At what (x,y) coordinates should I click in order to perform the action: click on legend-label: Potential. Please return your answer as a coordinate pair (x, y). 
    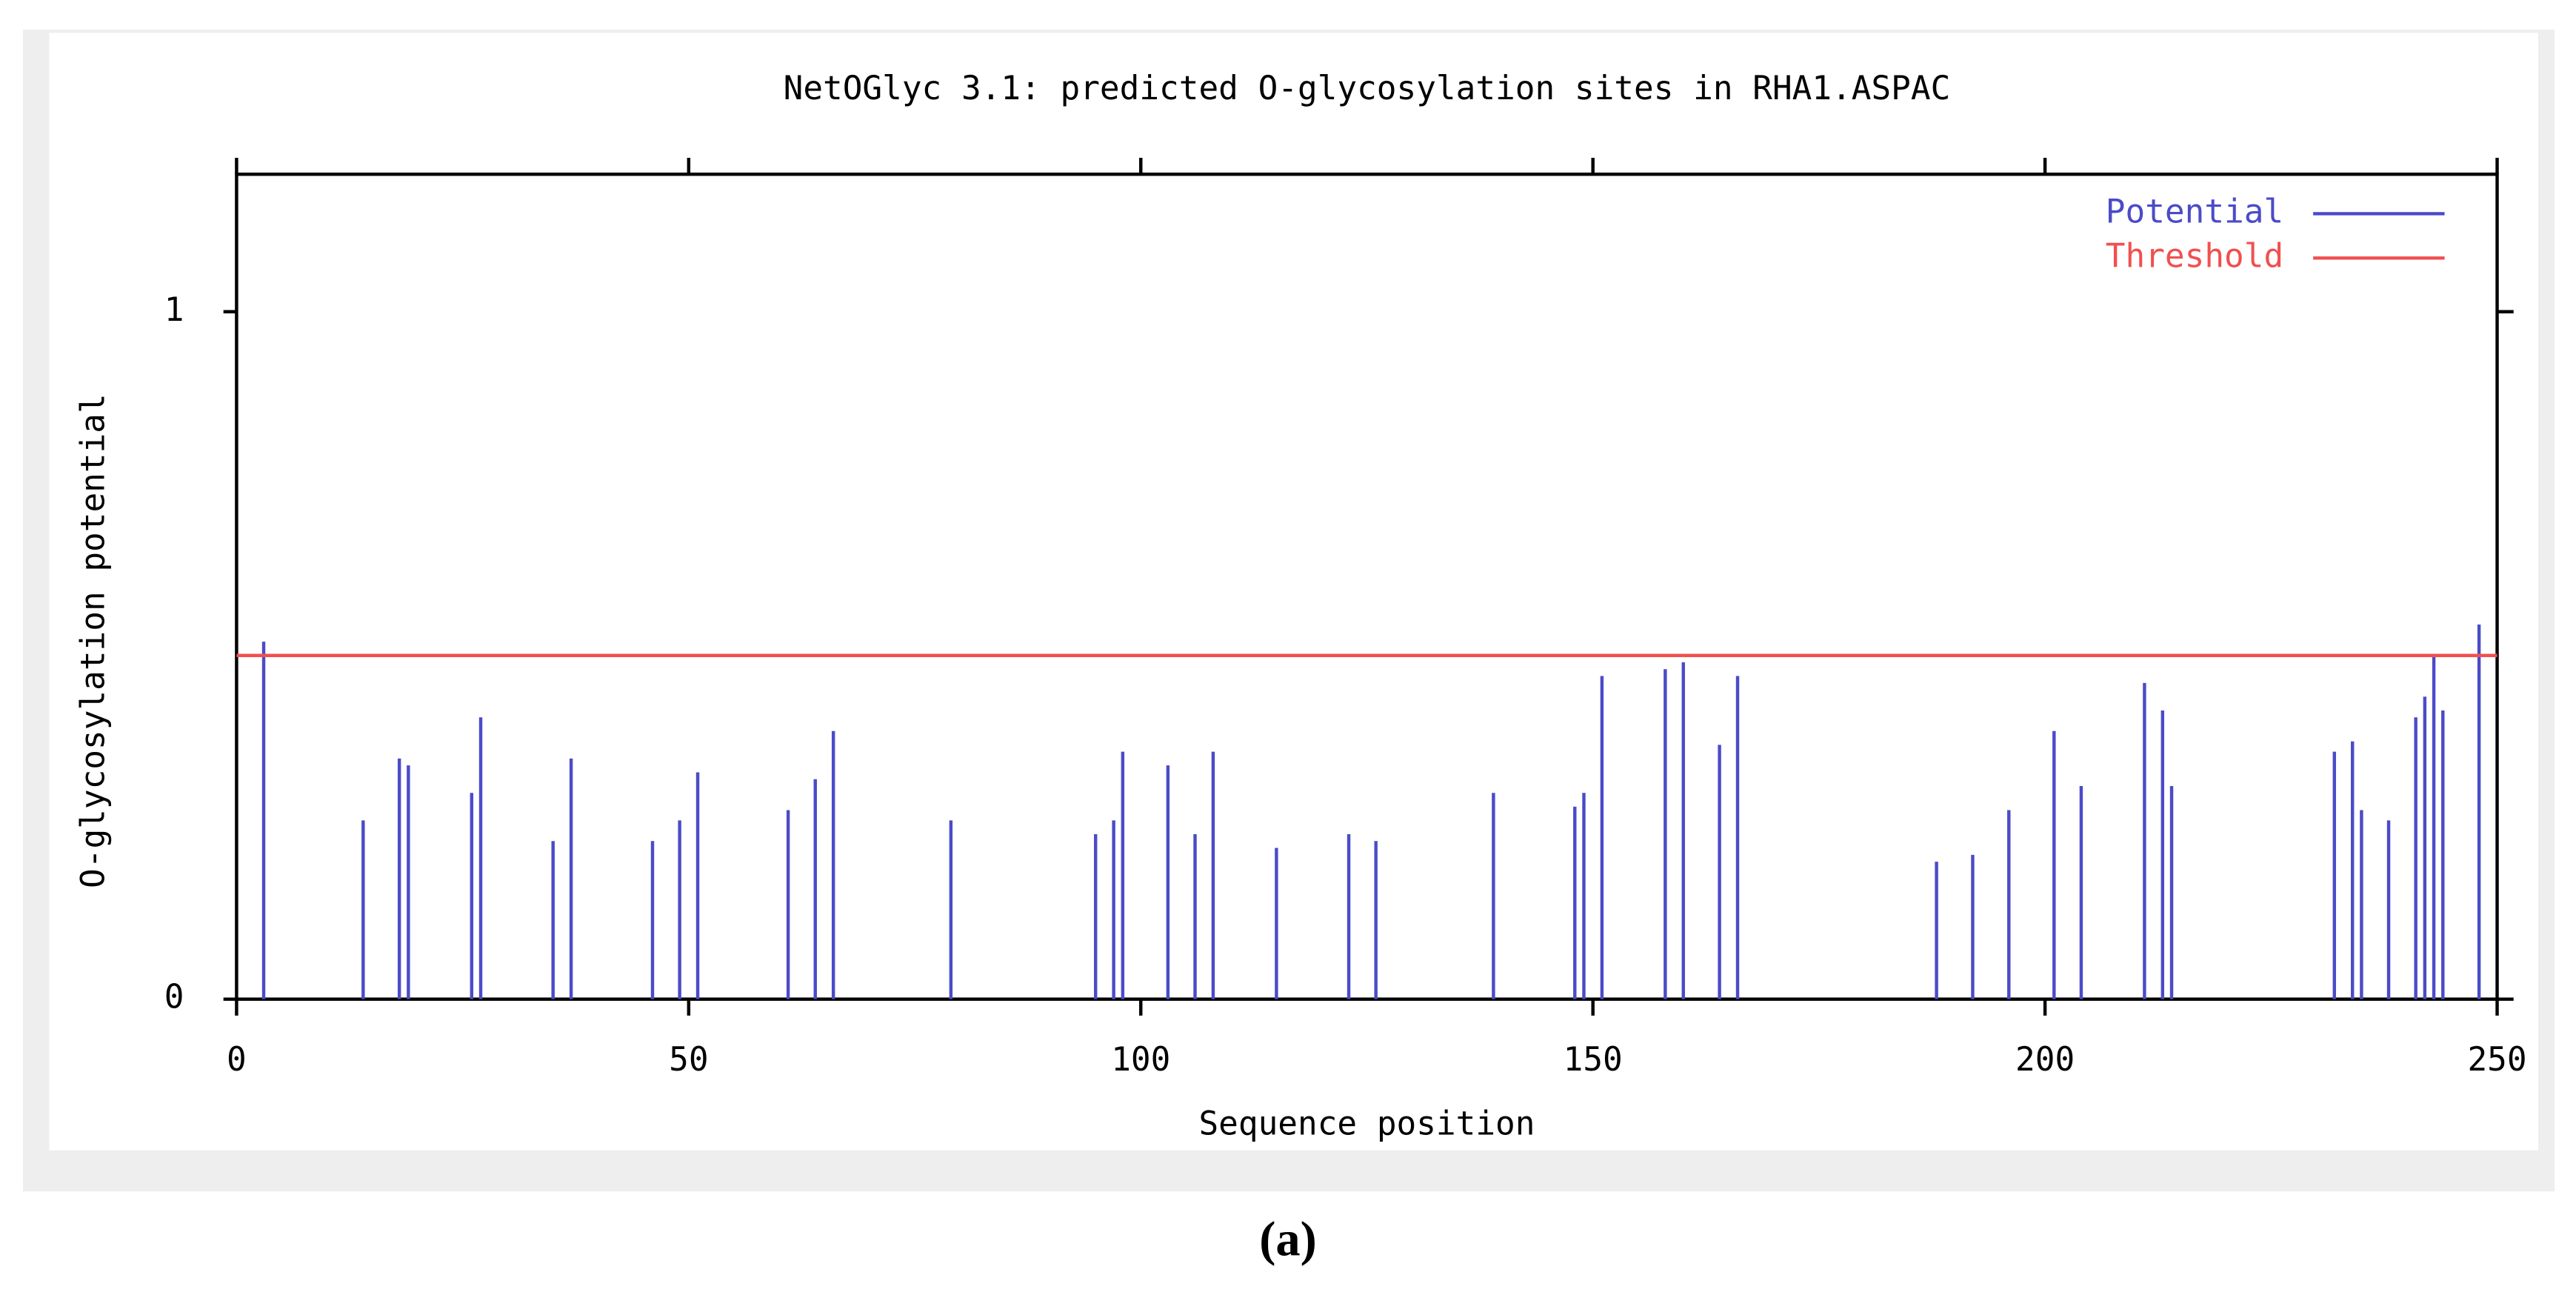
    Looking at the image, I should click on (2194, 211).